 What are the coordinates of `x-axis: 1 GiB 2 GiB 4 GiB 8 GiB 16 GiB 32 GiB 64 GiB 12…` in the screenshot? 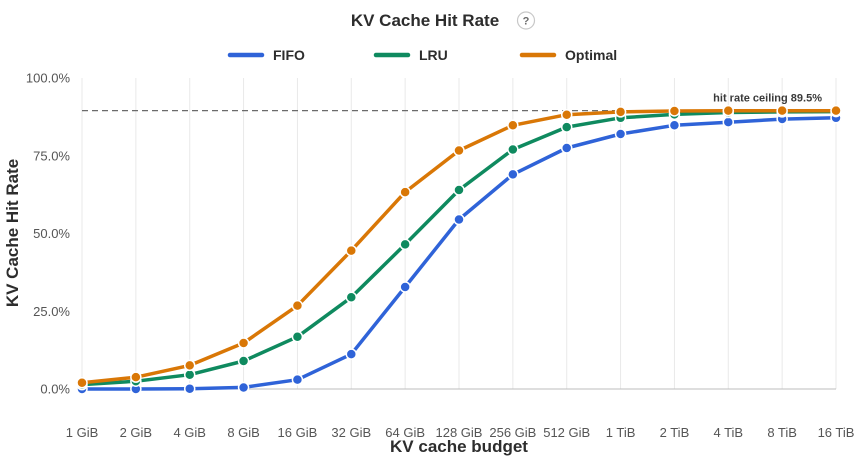 It's located at (460, 432).